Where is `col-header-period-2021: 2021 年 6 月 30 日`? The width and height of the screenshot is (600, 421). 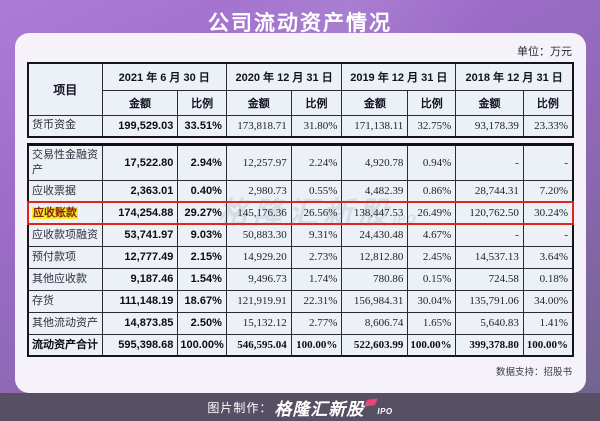 col-header-period-2021: 2021 年 6 月 30 日 is located at coordinates (164, 76).